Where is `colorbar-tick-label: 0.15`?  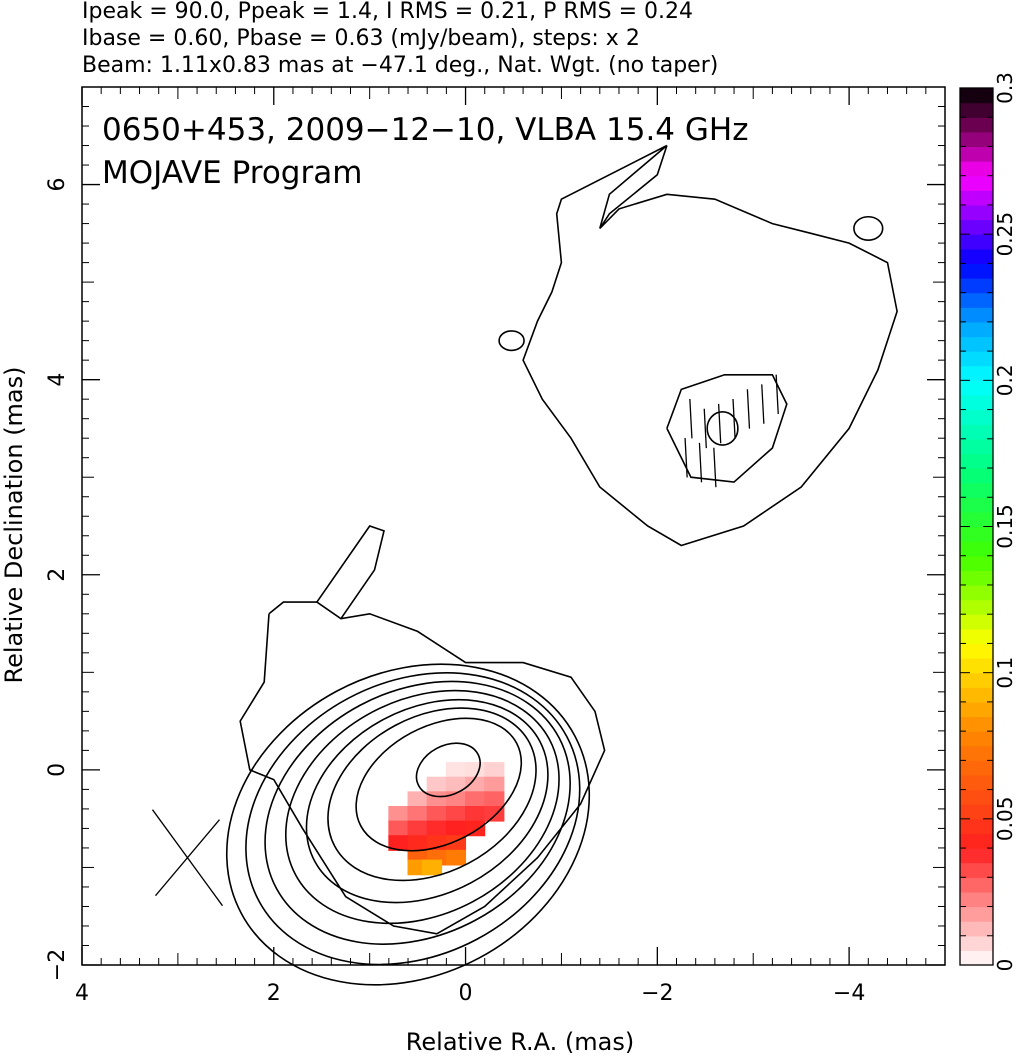
colorbar-tick-label: 0.15 is located at coordinates (1005, 526).